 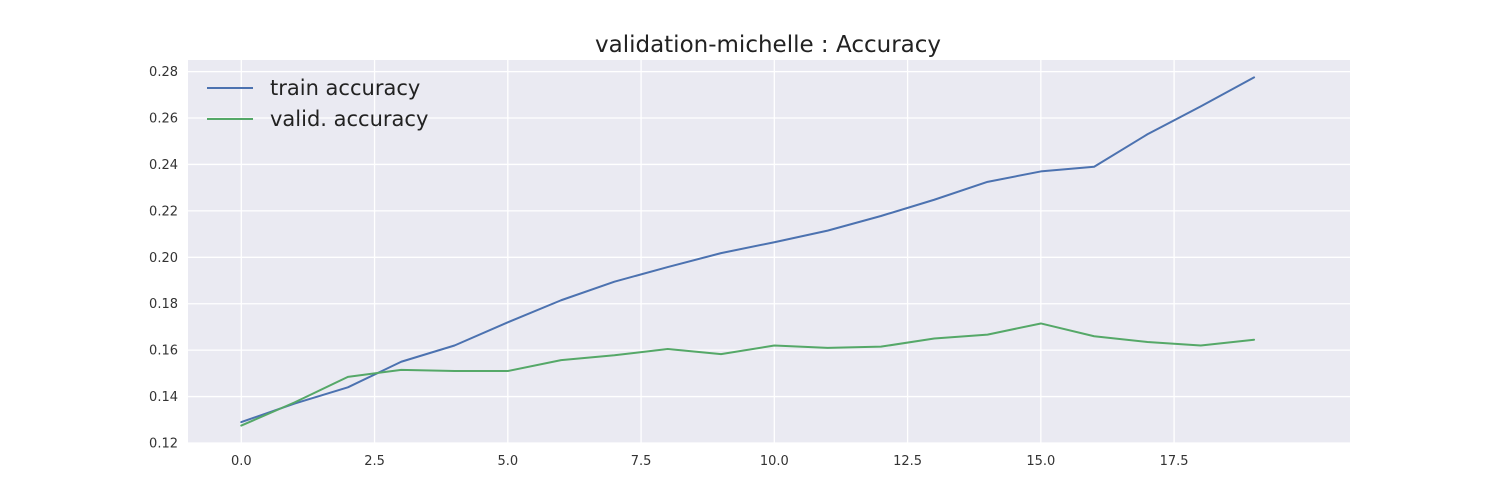 What do you see at coordinates (163, 444) in the screenshot?
I see `y-tick-label: 0.12` at bounding box center [163, 444].